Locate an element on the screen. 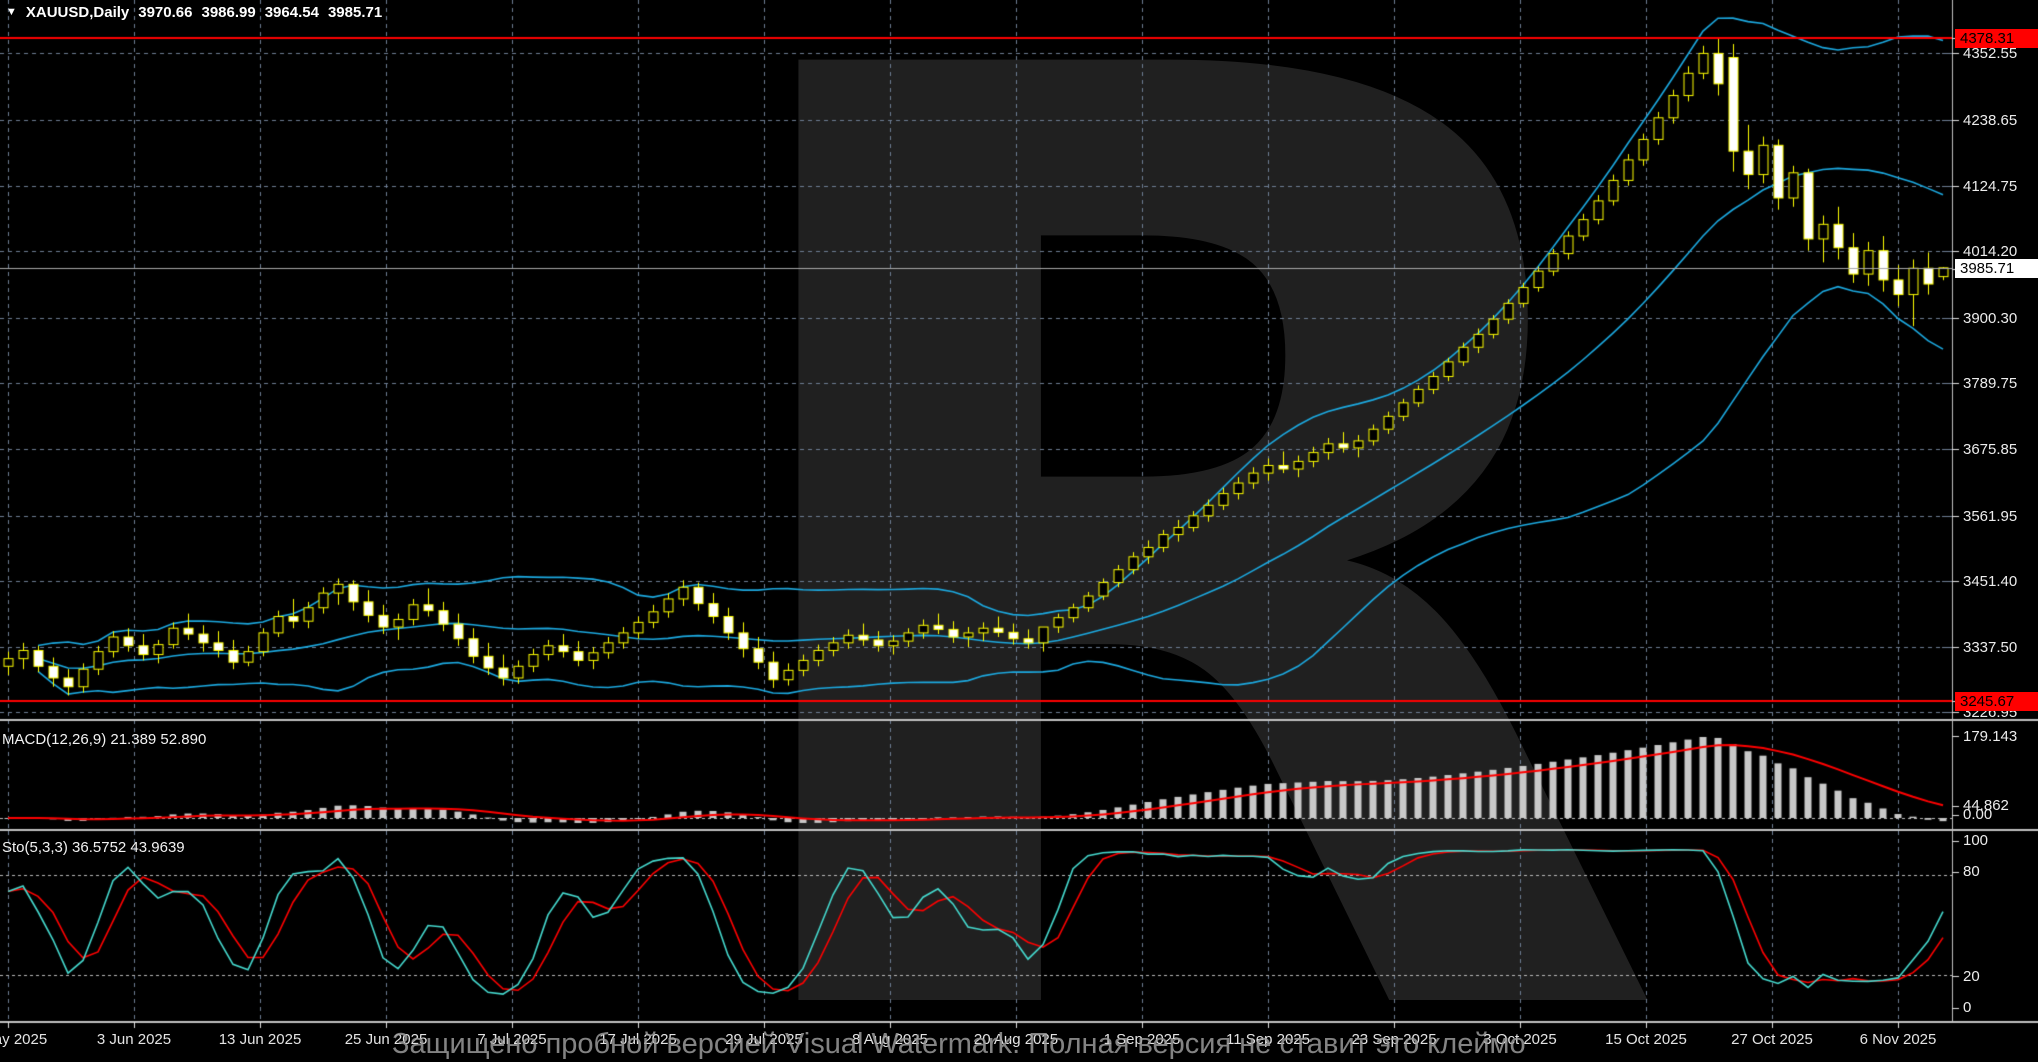 This screenshot has height=1062, width=2038. date-label: 29 Jul 2025 is located at coordinates (764, 1039).